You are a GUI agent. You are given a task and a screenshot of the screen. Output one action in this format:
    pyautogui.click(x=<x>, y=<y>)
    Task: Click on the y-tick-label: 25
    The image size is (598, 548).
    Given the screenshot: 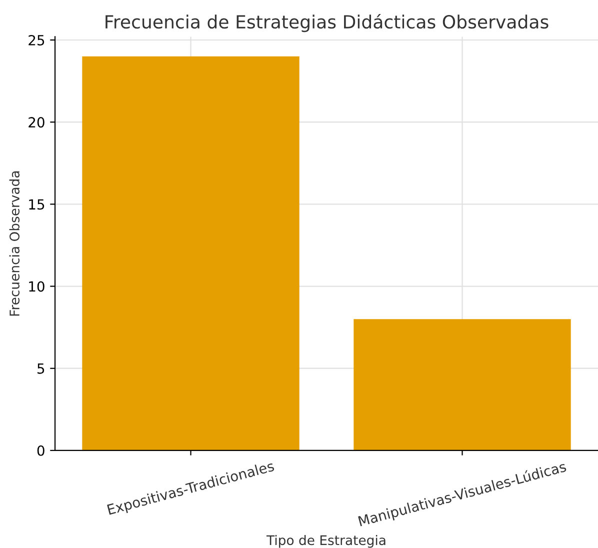 What is the action you would take?
    pyautogui.click(x=36, y=40)
    